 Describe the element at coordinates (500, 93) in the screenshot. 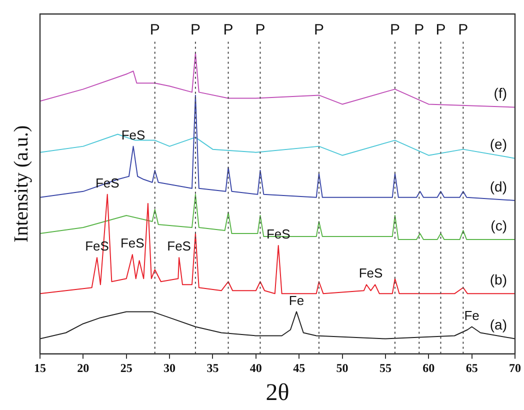

I see `series-label: (f)` at that location.